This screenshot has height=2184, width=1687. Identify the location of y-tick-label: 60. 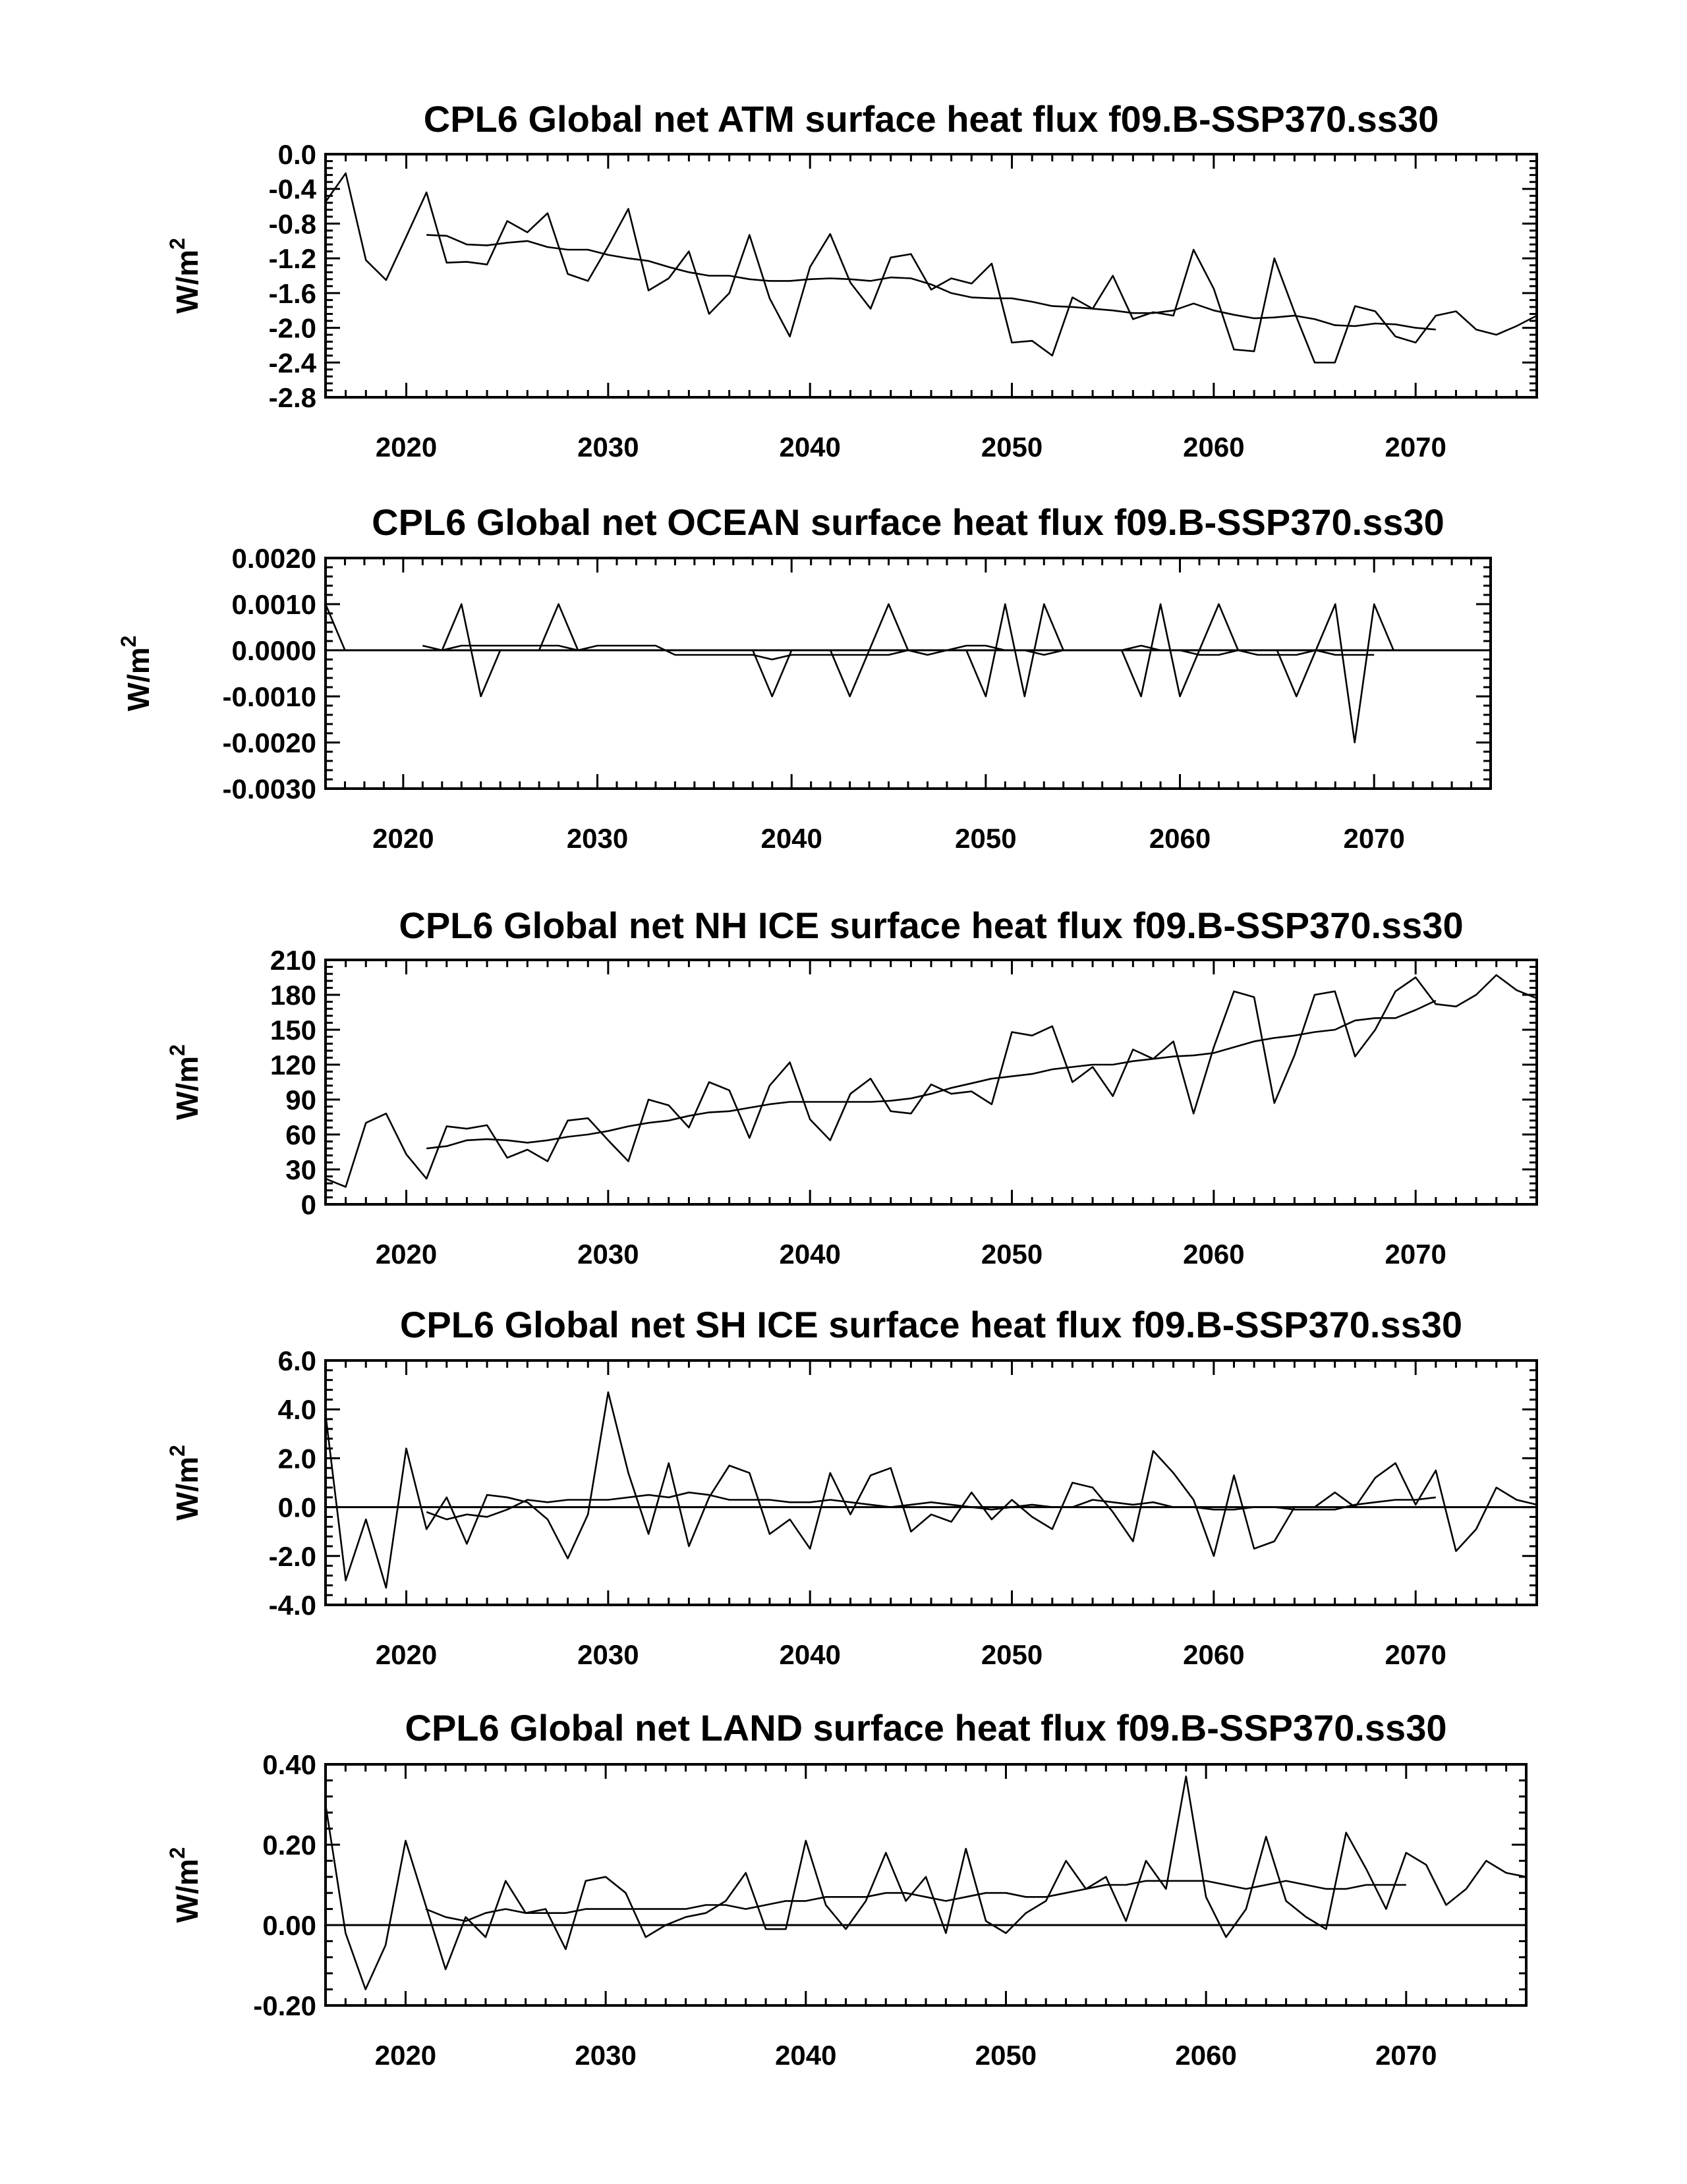
(300, 1134).